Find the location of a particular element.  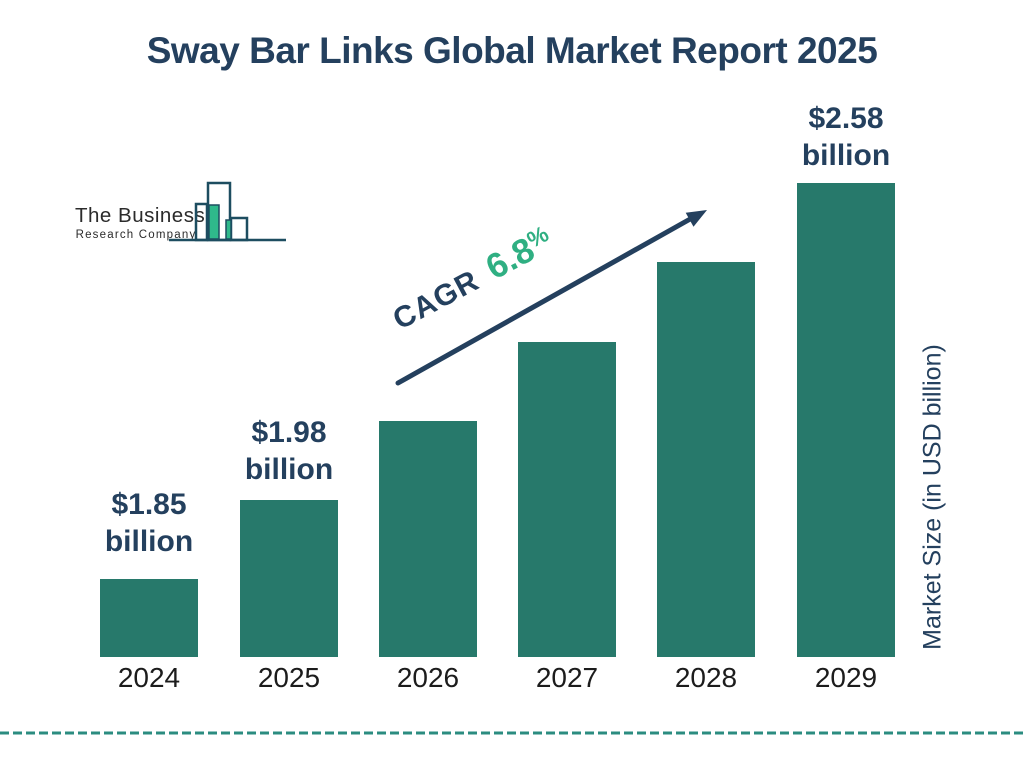

company-logo: The Business Research Company is located at coordinates (185, 212).